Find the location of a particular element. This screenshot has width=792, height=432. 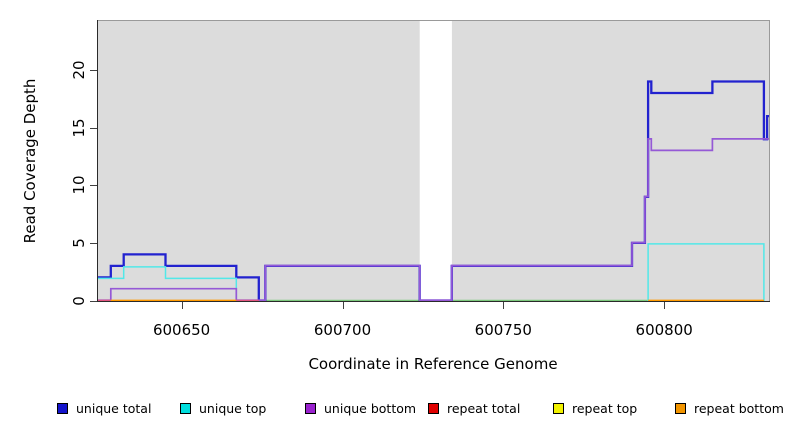

x-tick-label: 600750 is located at coordinates (503, 330).